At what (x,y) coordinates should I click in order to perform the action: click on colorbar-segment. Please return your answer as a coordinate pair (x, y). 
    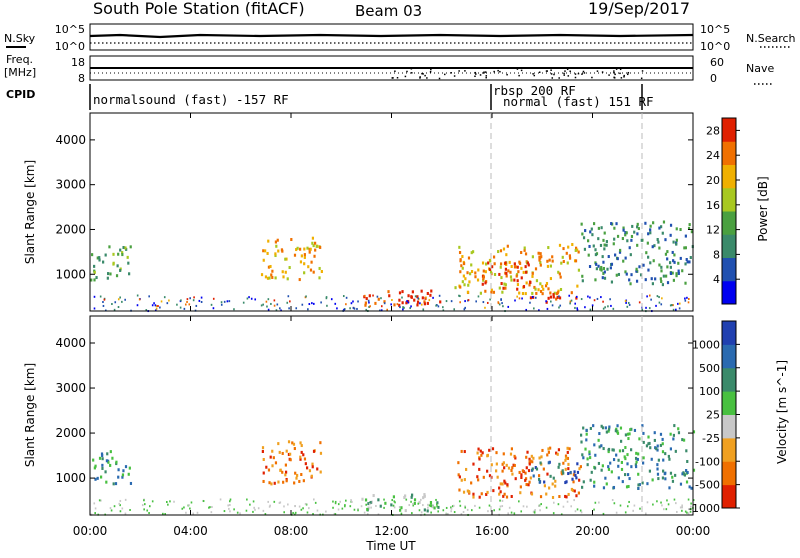
    Looking at the image, I should click on (729, 403).